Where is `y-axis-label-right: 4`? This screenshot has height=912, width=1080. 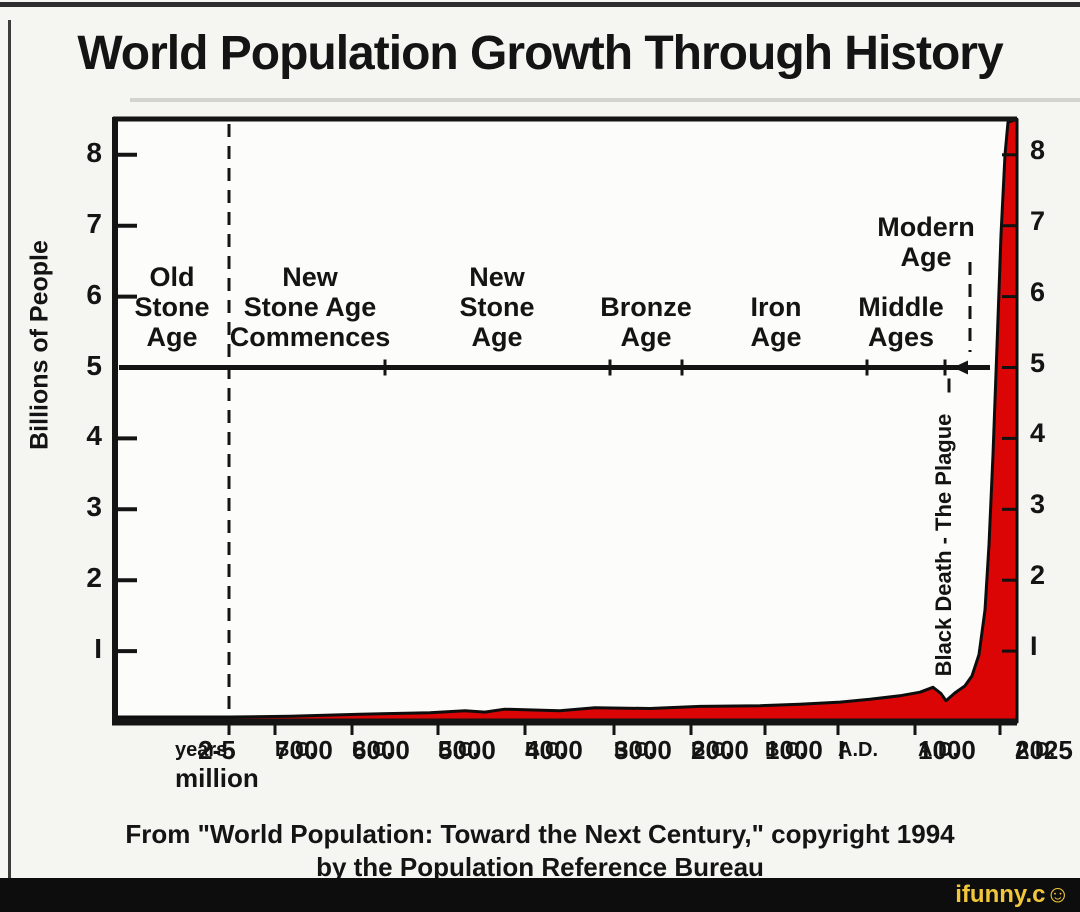 y-axis-label-right: 4 is located at coordinates (1038, 433).